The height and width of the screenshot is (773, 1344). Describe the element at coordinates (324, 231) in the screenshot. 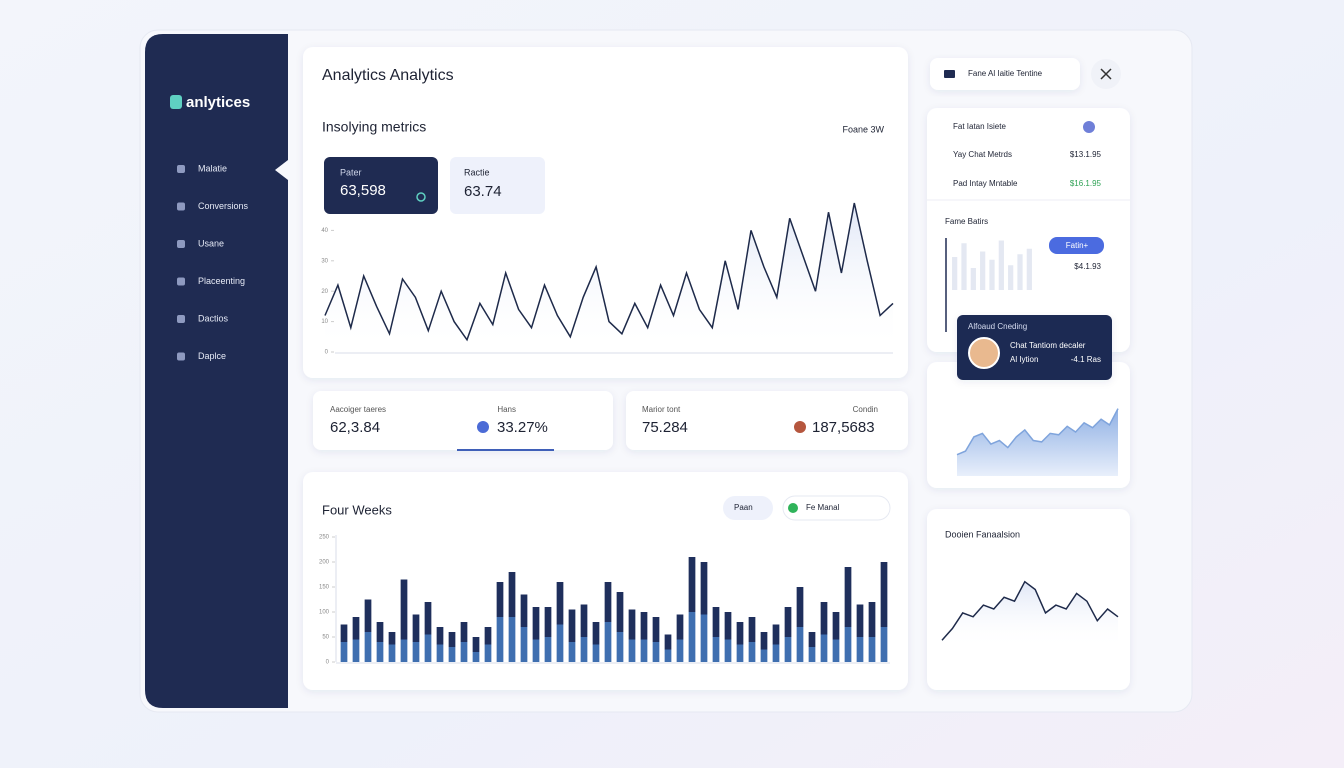

I see `y-tick-label: 40` at that location.